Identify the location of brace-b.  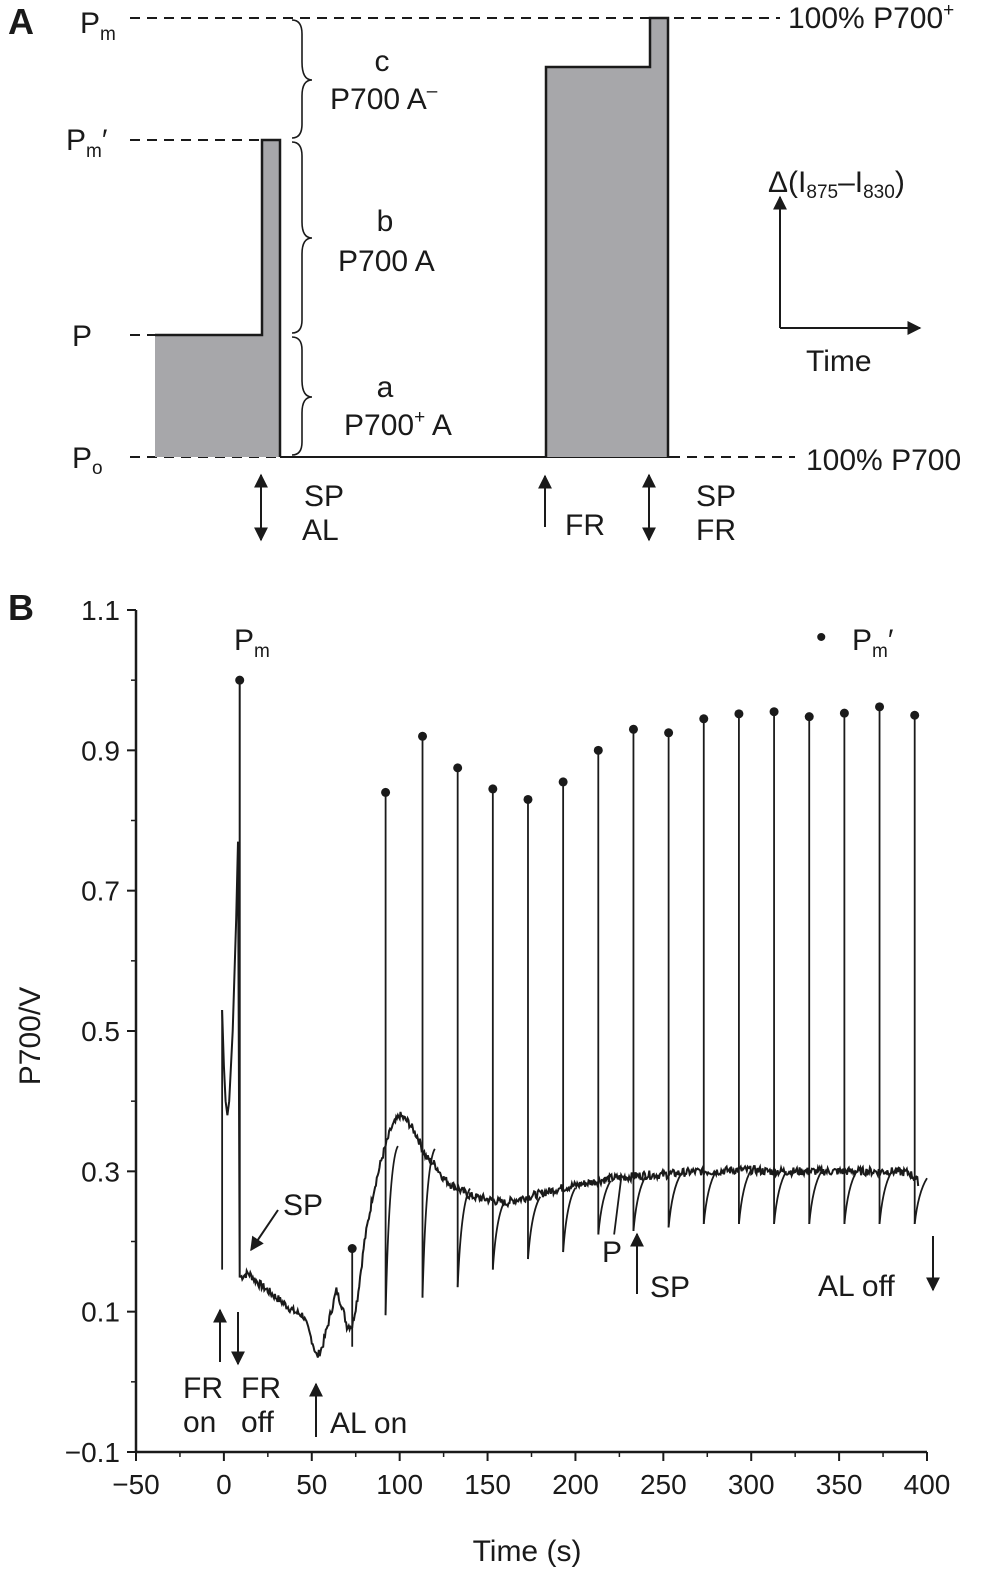
(302, 237).